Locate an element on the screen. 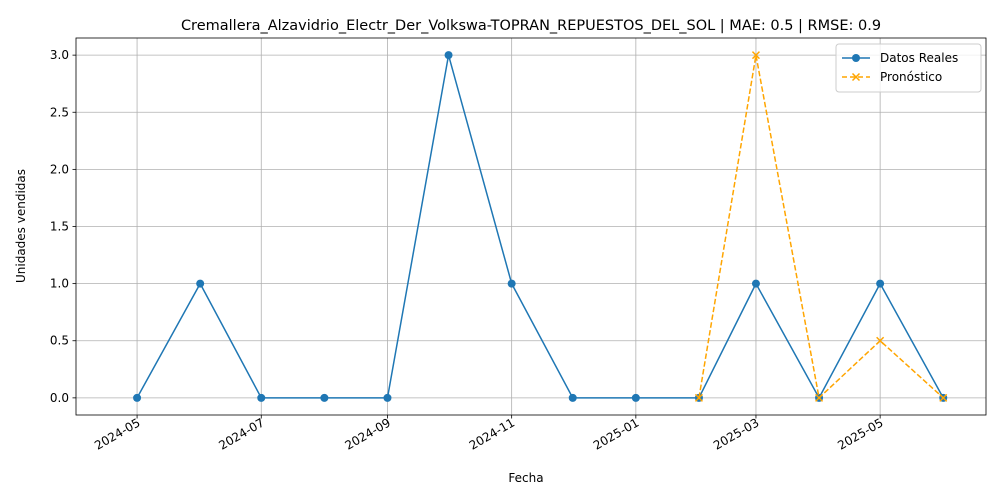 This screenshot has width=1000, height=500. legend-marker-datos-reales is located at coordinates (856, 58).